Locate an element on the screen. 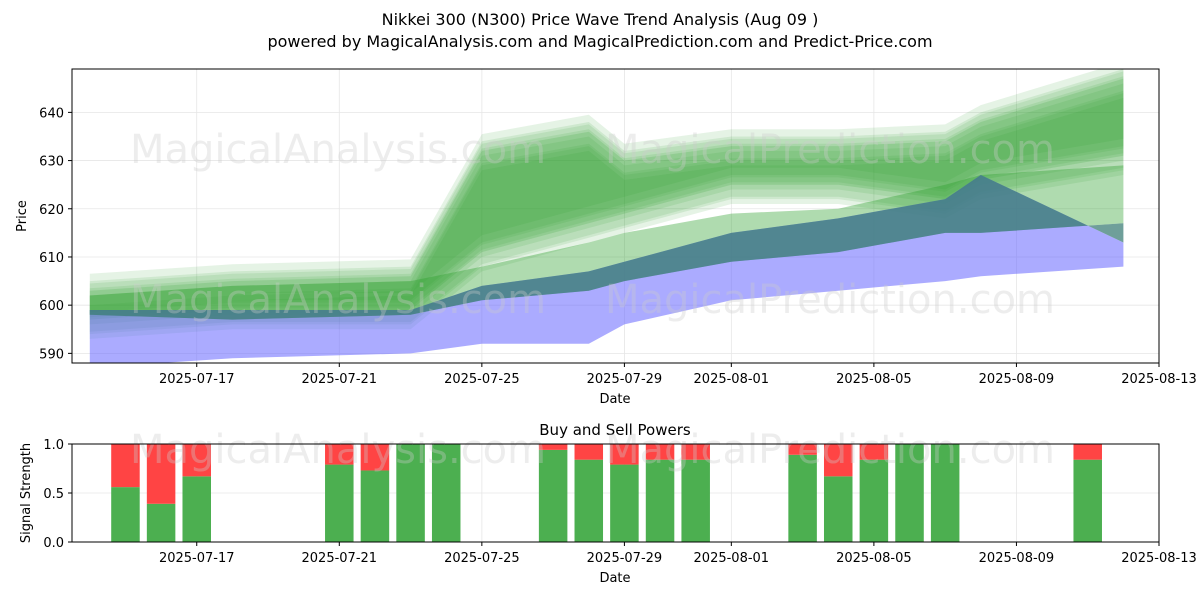  price-y-label: Price is located at coordinates (22, 216).